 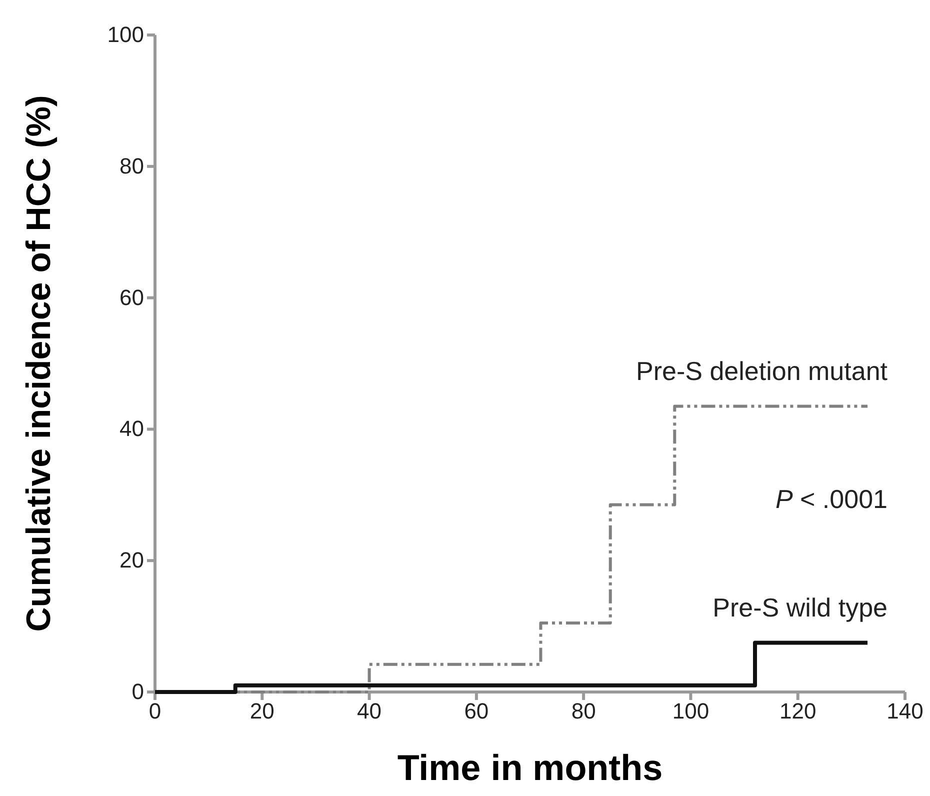 What do you see at coordinates (138, 691) in the screenshot?
I see `y-tick-label: 0` at bounding box center [138, 691].